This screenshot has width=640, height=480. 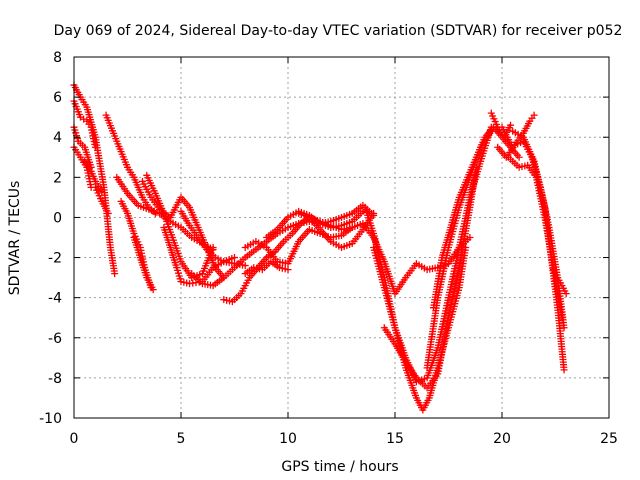 I want to click on y-tick-label: -10, so click(x=50, y=419).